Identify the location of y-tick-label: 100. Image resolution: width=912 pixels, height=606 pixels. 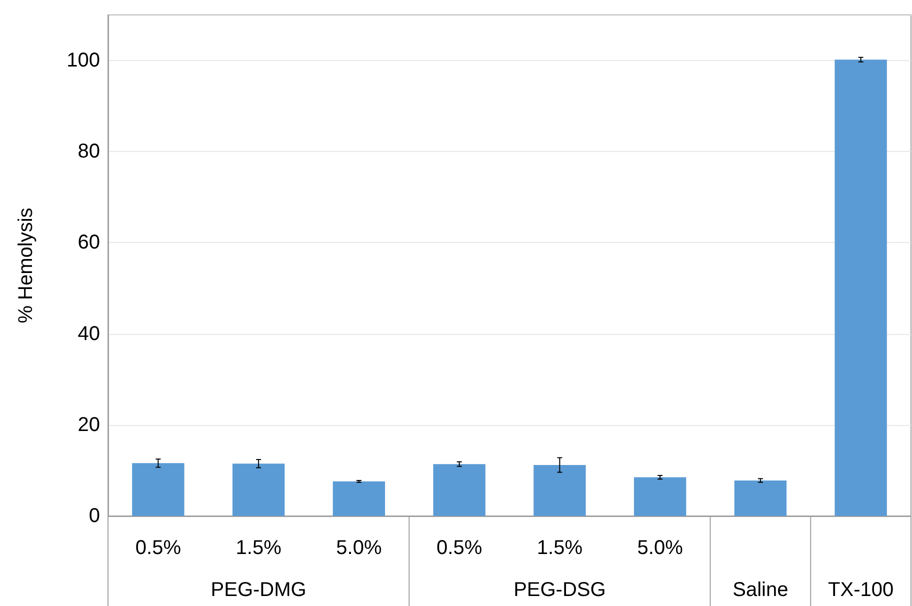
(83, 61).